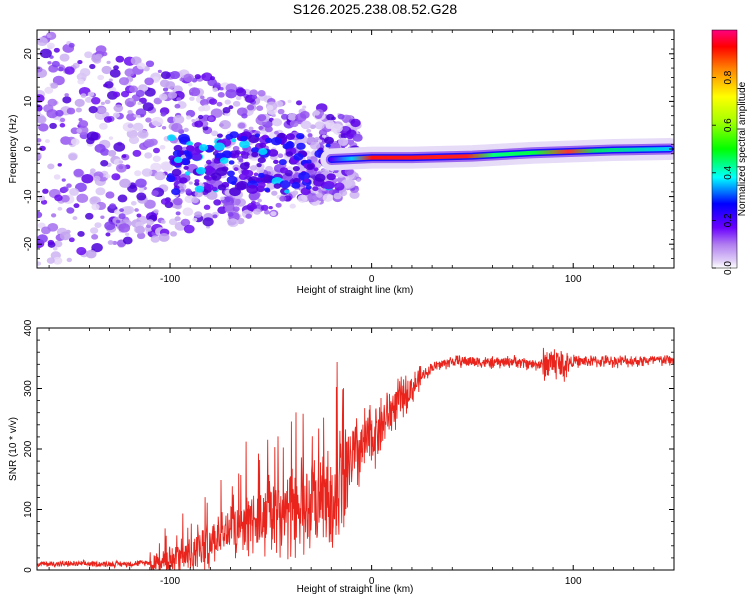 This screenshot has width=750, height=600. Describe the element at coordinates (28, 149) in the screenshot. I see `spectrogram-ytick-label: 0` at that location.